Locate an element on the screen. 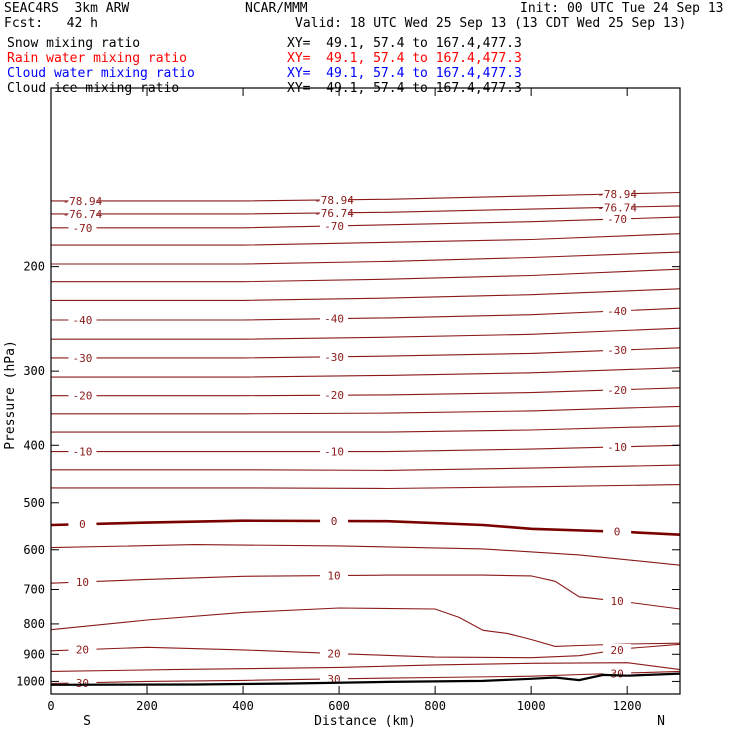  y-tick-label: 500 is located at coordinates (34, 503).